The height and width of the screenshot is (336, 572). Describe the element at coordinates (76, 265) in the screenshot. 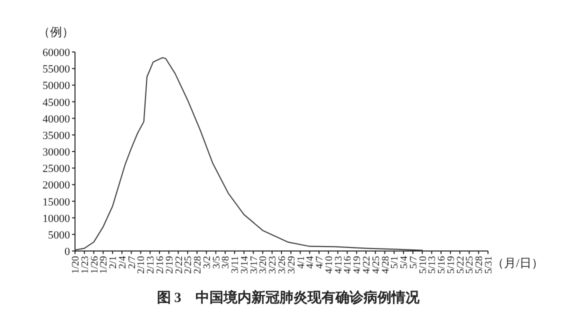

I see `x-tick-label: 1/20` at that location.